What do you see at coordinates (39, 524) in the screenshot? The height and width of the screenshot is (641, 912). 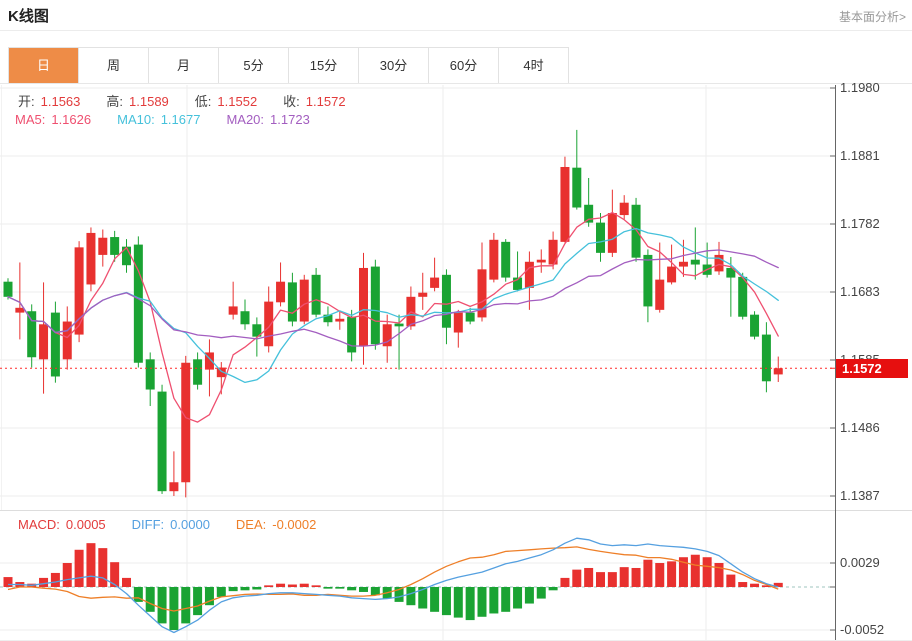 I see `macd-label: MACD:` at bounding box center [39, 524].